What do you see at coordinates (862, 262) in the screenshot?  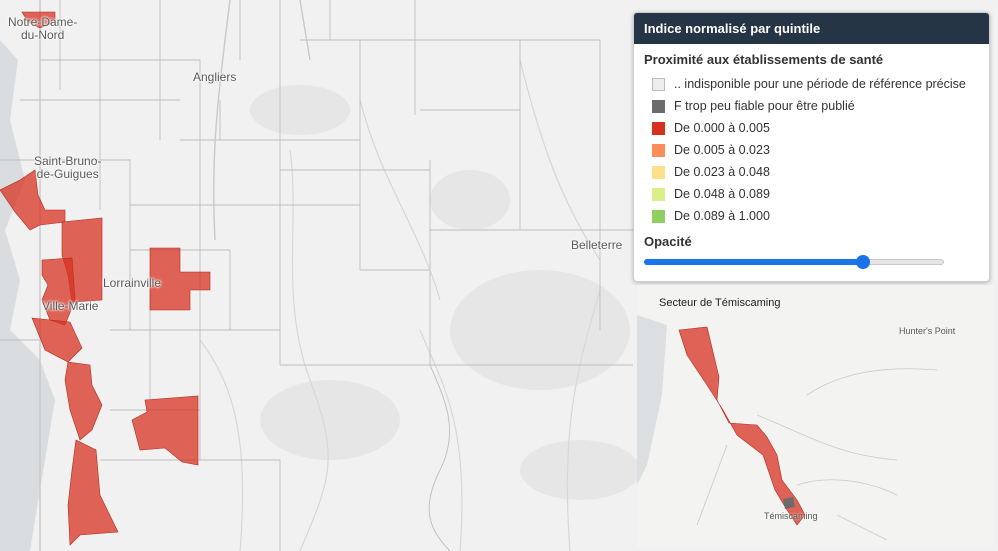 I see `slider-thumb` at bounding box center [862, 262].